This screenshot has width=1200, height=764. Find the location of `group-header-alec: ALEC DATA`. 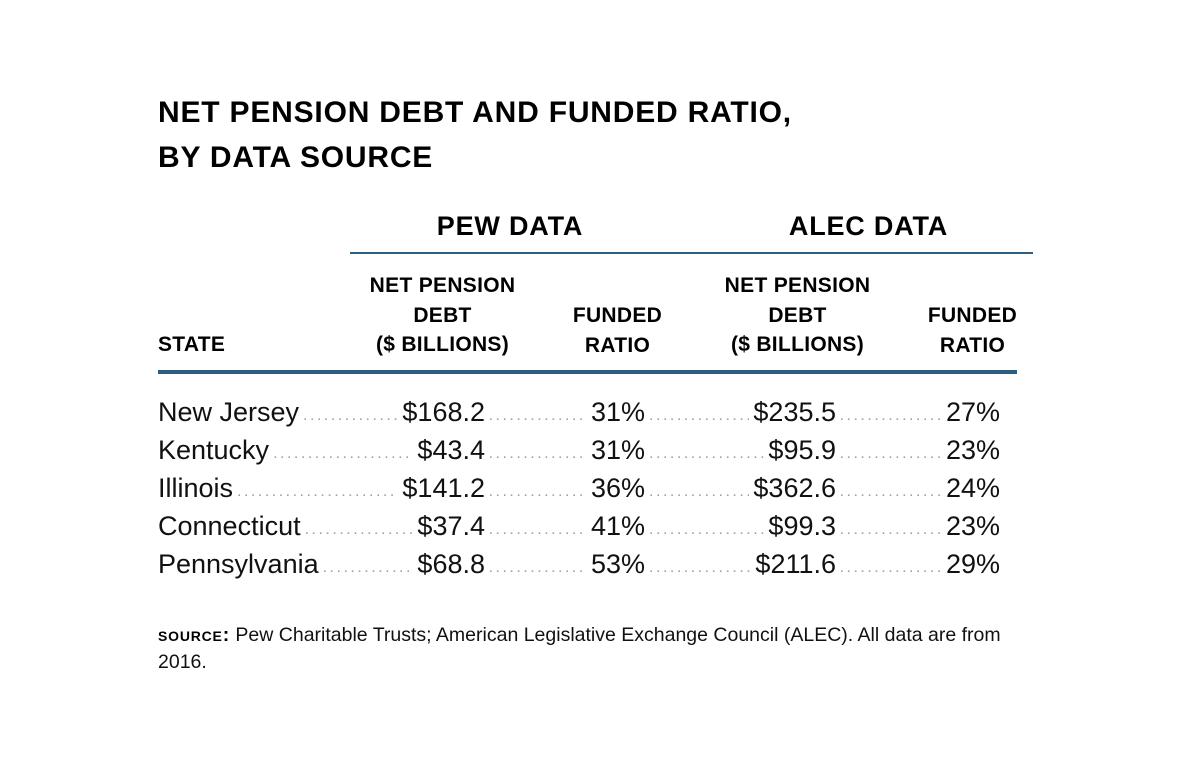

group-header-alec: ALEC DATA is located at coordinates (868, 226).